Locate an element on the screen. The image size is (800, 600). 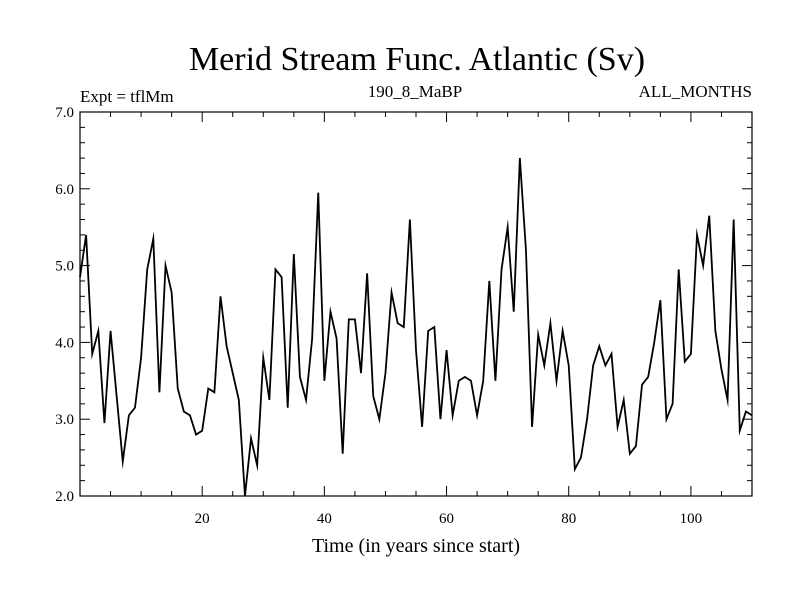
months-label: ALL_MONTHS is located at coordinates (695, 91).